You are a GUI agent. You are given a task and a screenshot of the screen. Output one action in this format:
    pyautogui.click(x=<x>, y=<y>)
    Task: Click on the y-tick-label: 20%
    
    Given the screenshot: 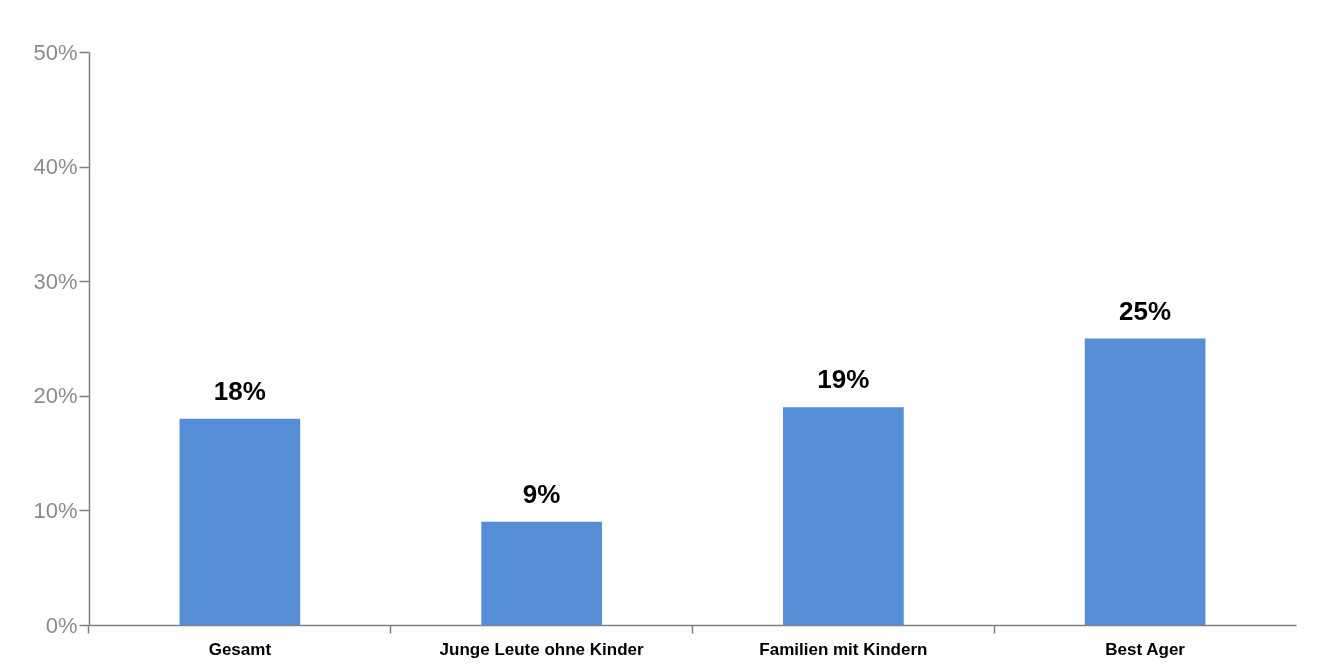 What is the action you would take?
    pyautogui.click(x=55, y=396)
    